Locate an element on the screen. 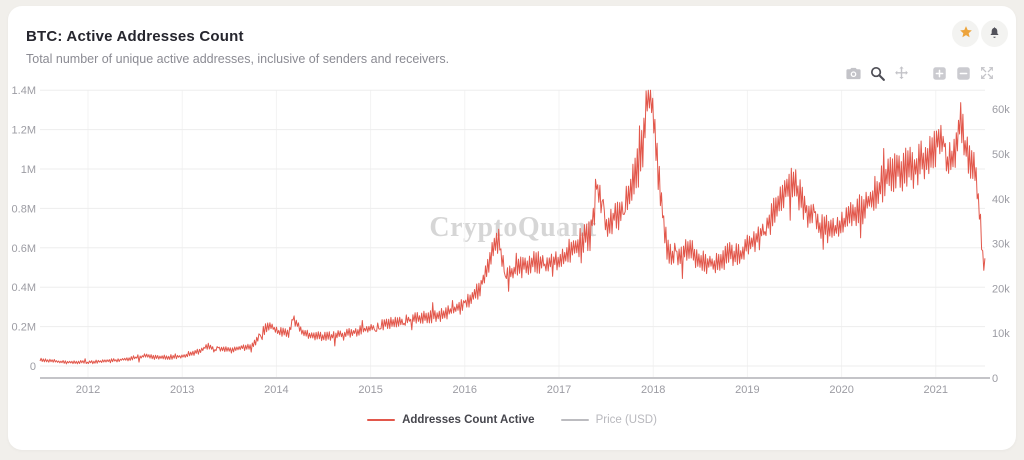  legend-label: Addresses Count Active is located at coordinates (468, 420).